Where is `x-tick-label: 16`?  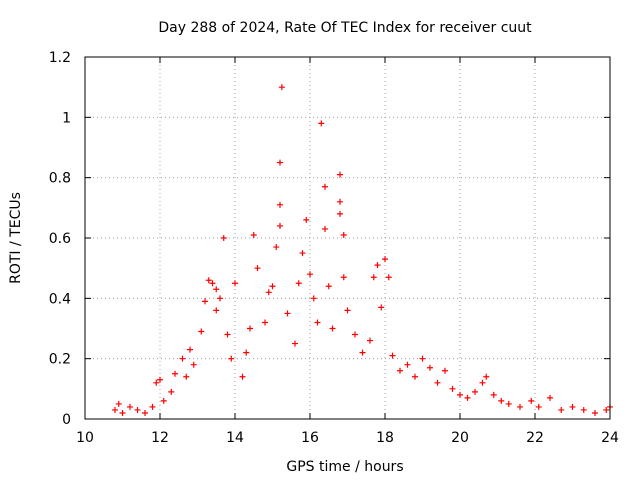 x-tick-label: 16 is located at coordinates (310, 438).